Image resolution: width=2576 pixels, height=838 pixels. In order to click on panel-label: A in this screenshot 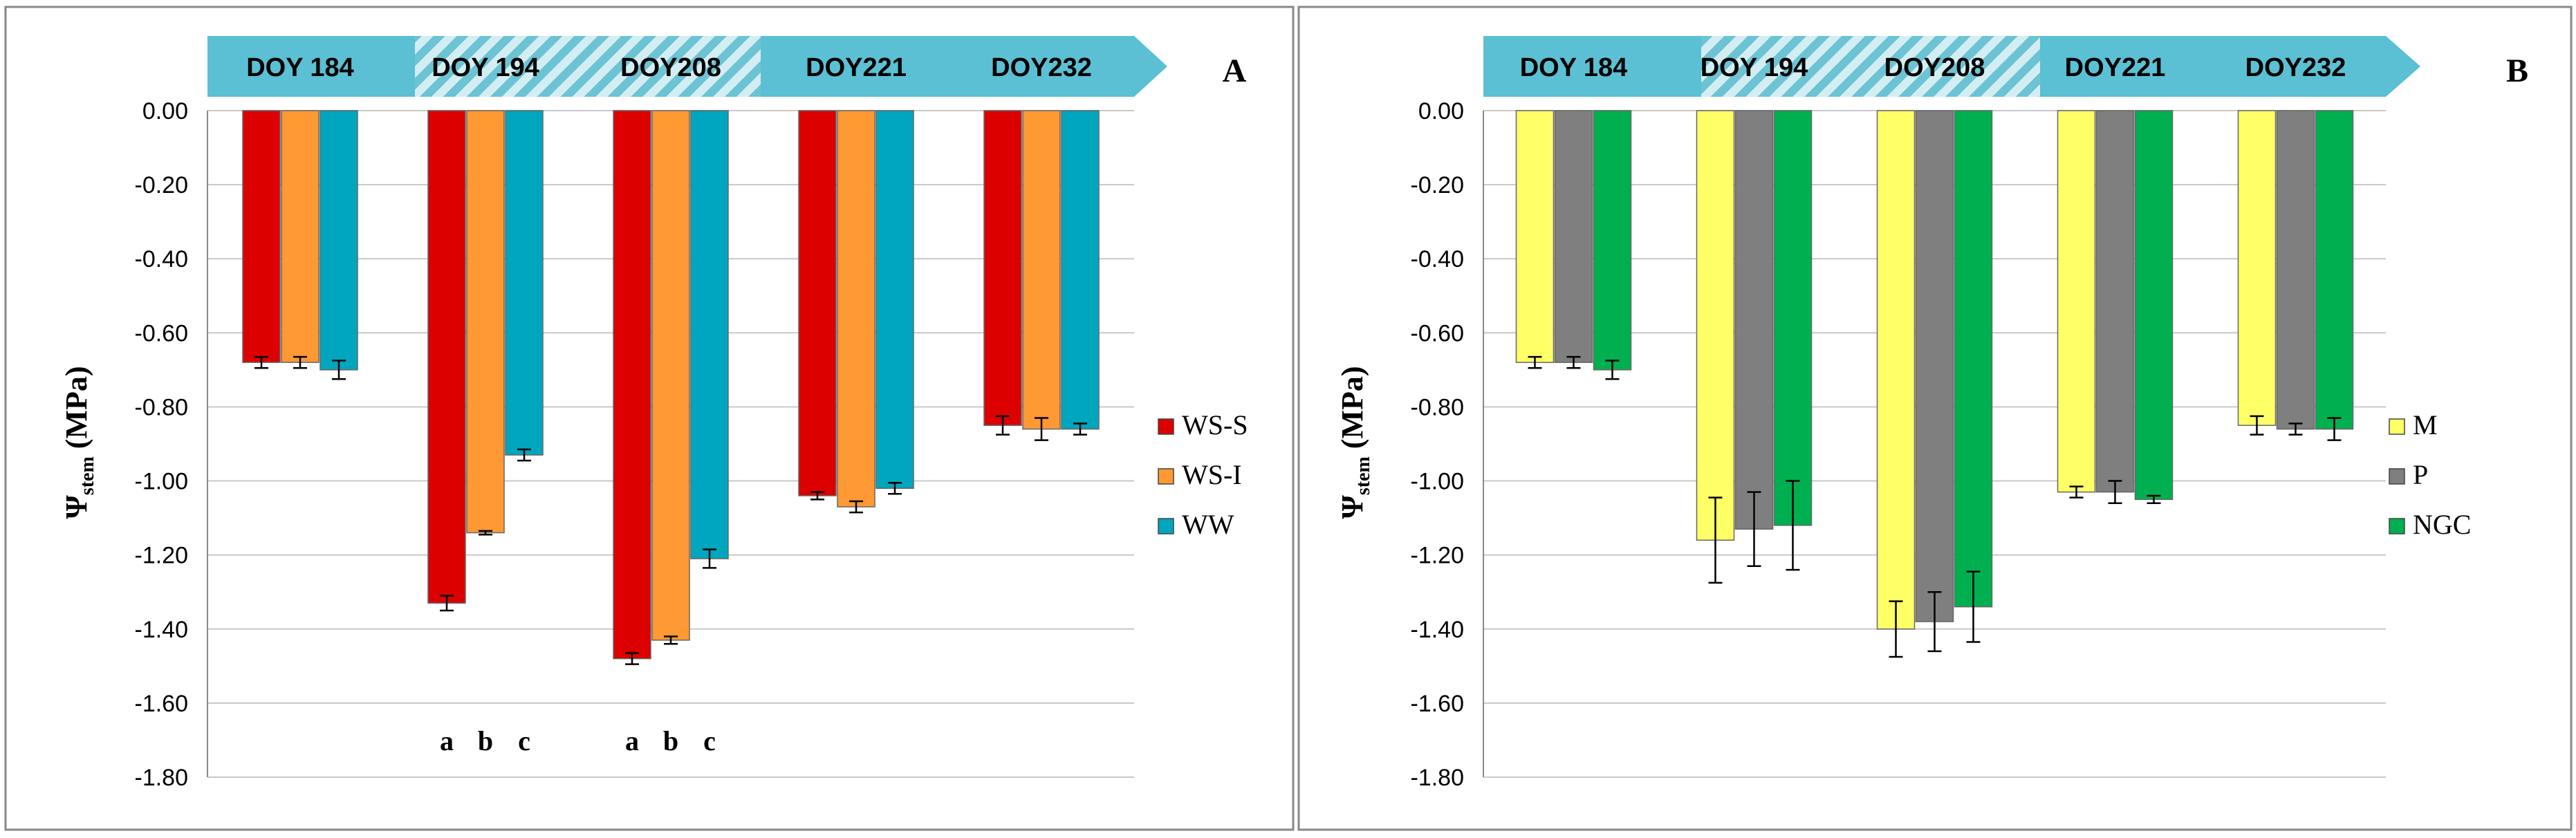, I will do `click(1235, 71)`.